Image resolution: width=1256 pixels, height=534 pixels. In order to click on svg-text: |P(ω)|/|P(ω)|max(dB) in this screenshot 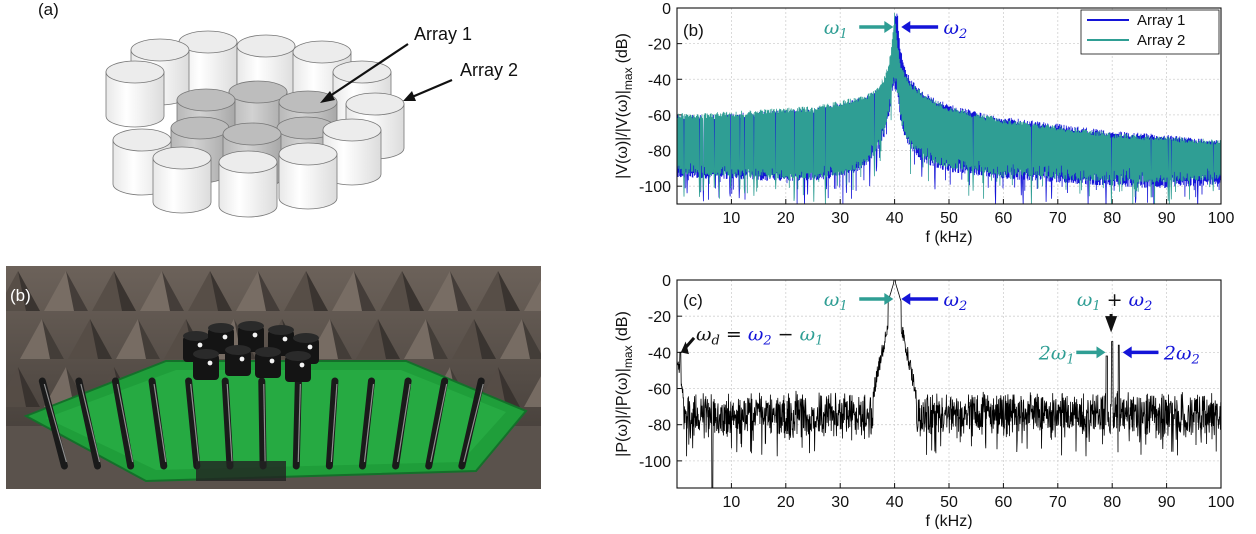, I will do `click(624, 384)`.